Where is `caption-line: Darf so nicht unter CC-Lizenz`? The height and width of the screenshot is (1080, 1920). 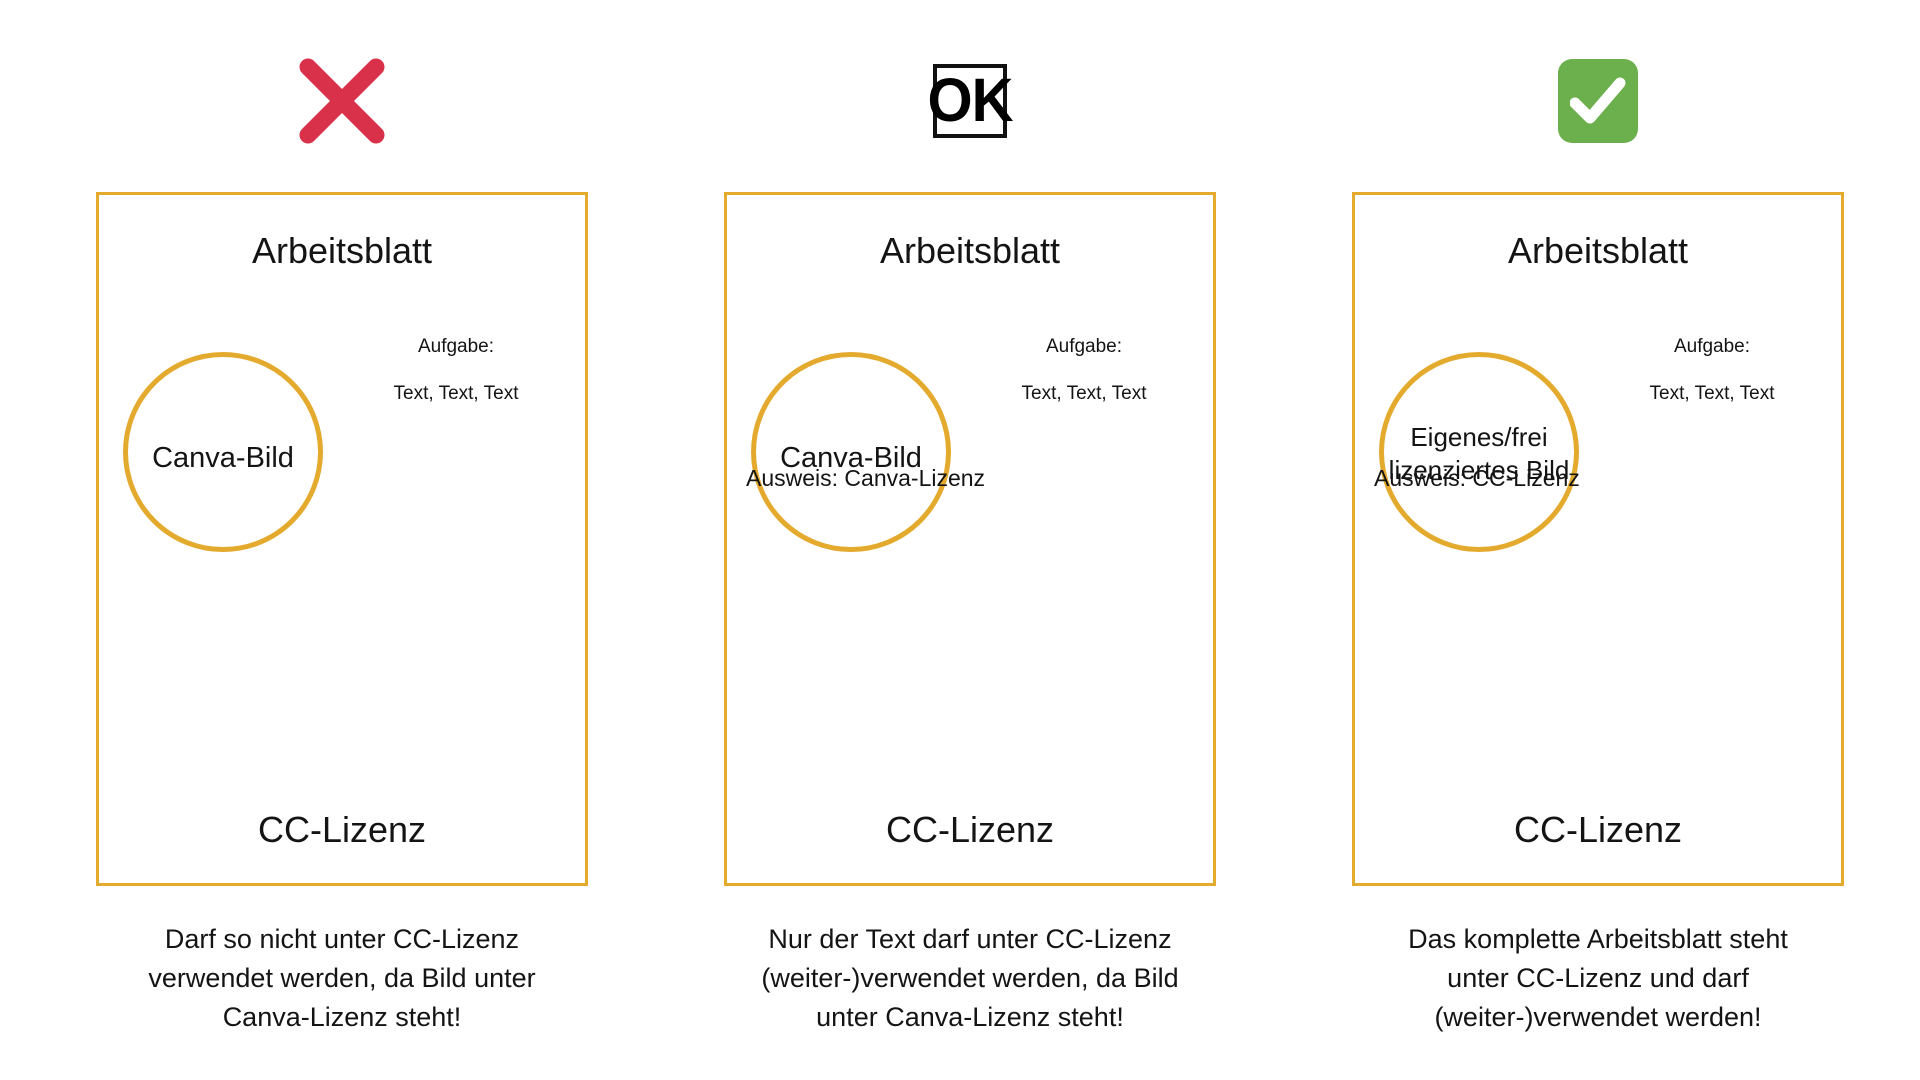 caption-line: Darf so nicht unter CC-Lizenz is located at coordinates (342, 939).